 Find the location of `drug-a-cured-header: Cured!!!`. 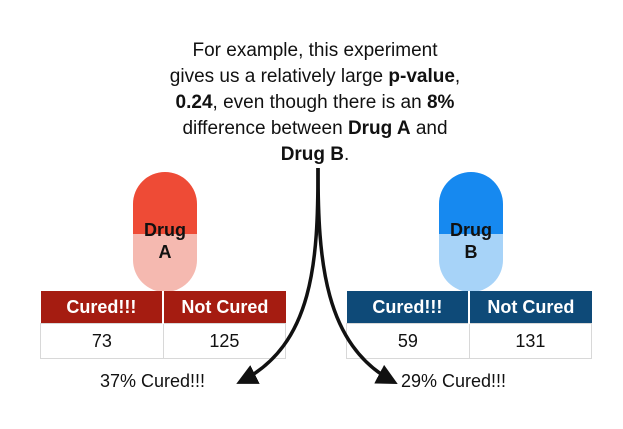

drug-a-cured-header: Cured!!! is located at coordinates (102, 307).